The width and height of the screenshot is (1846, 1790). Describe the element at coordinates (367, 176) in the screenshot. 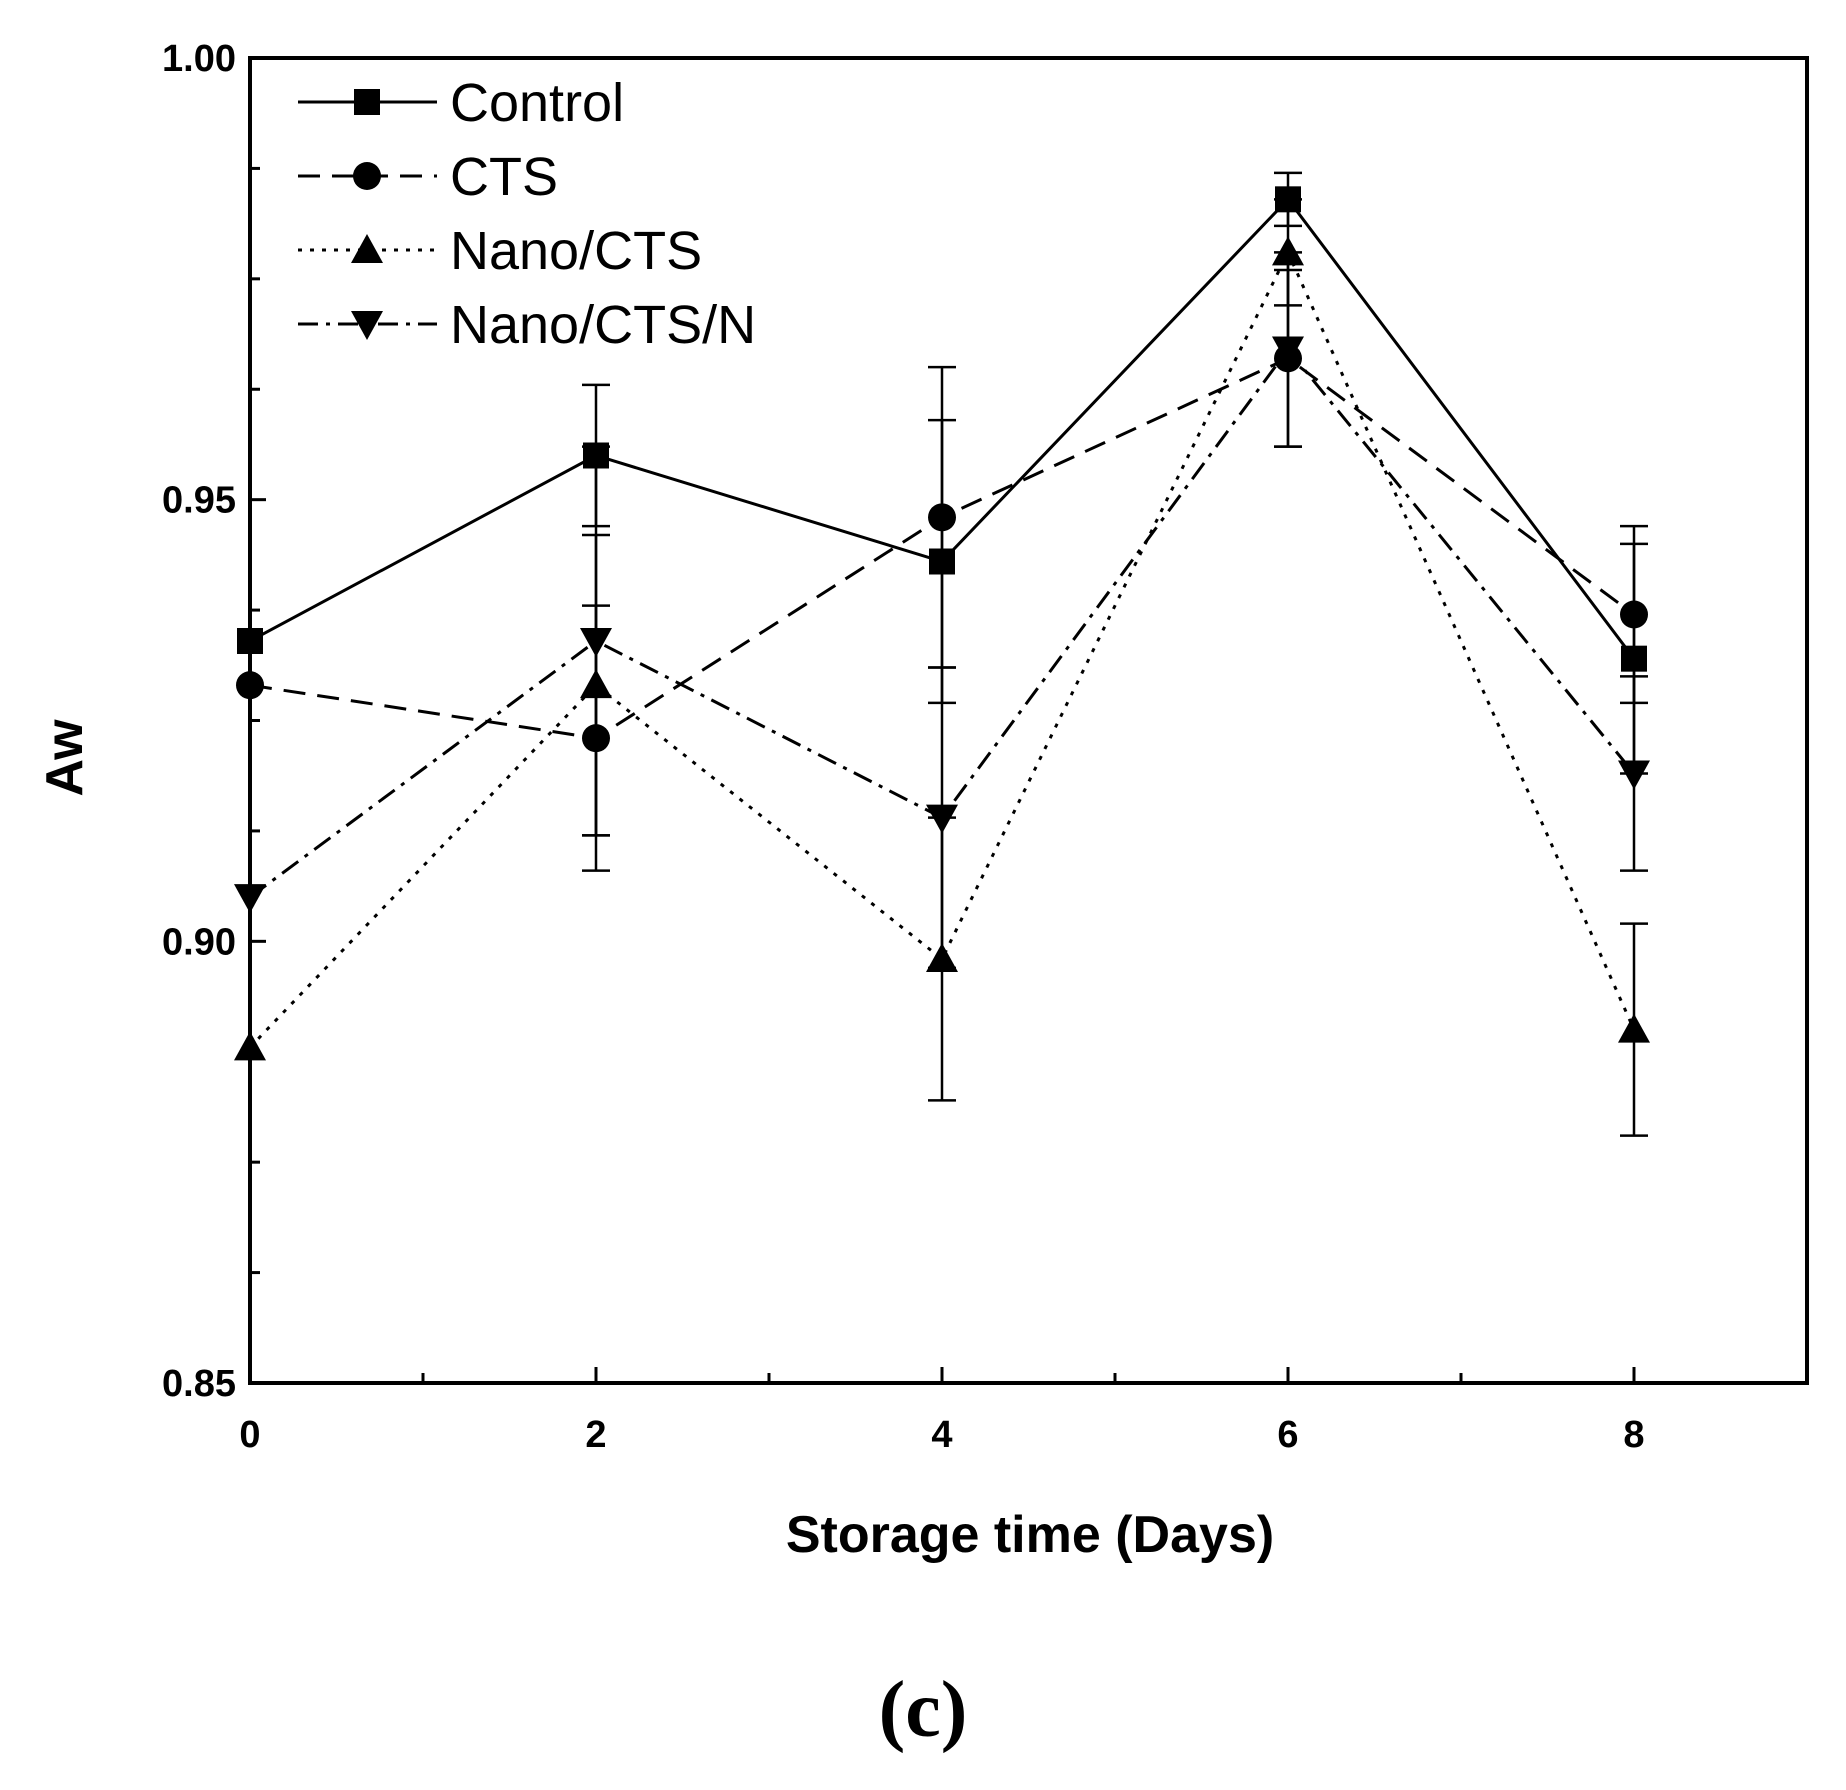

I see `legend-marker-cts` at that location.